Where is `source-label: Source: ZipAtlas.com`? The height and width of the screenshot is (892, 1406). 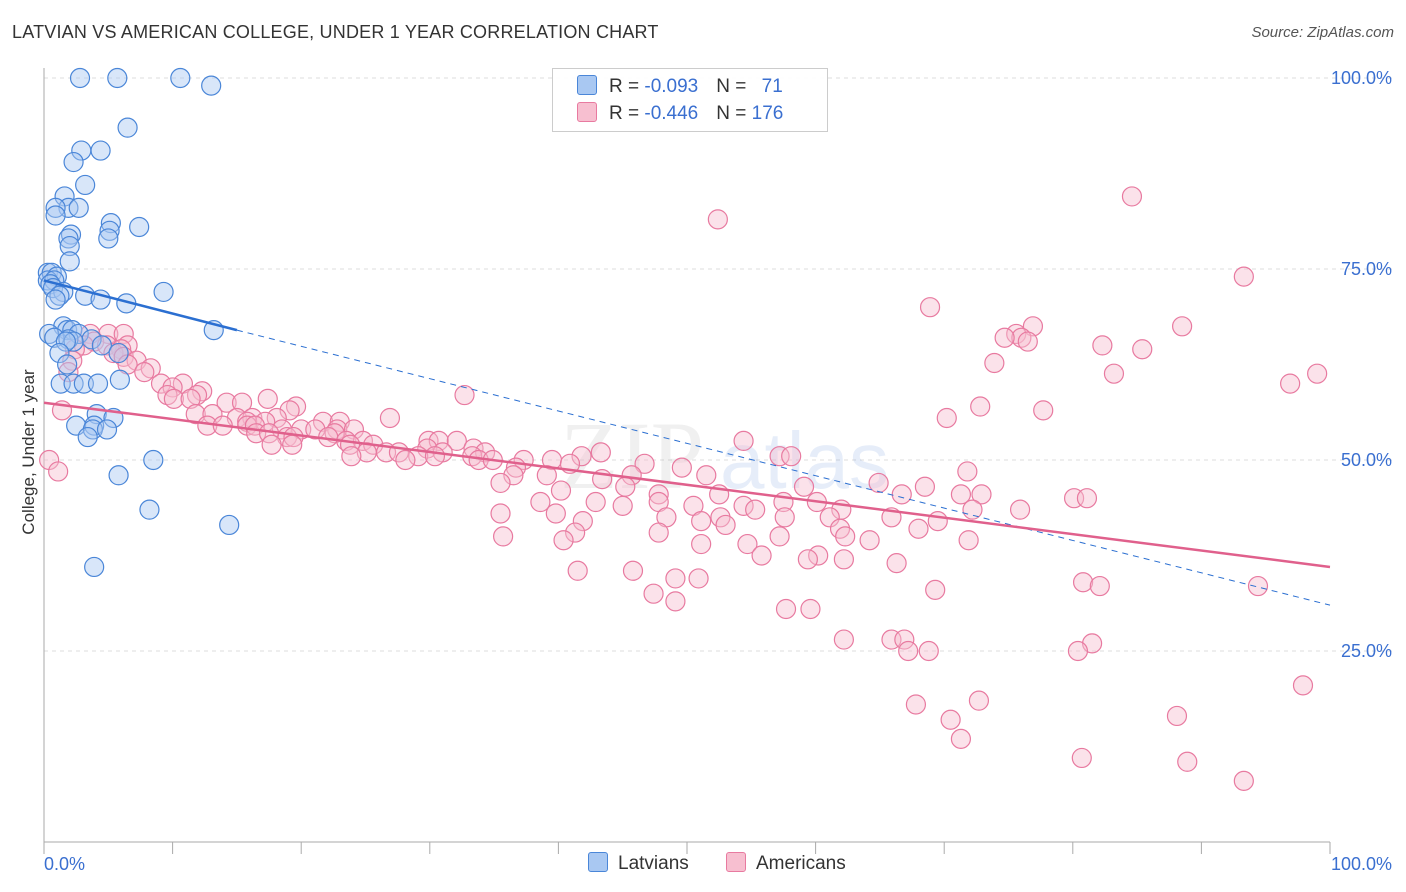
source-label: Source: ZipAtlas.com is located at coordinates (1322, 32).